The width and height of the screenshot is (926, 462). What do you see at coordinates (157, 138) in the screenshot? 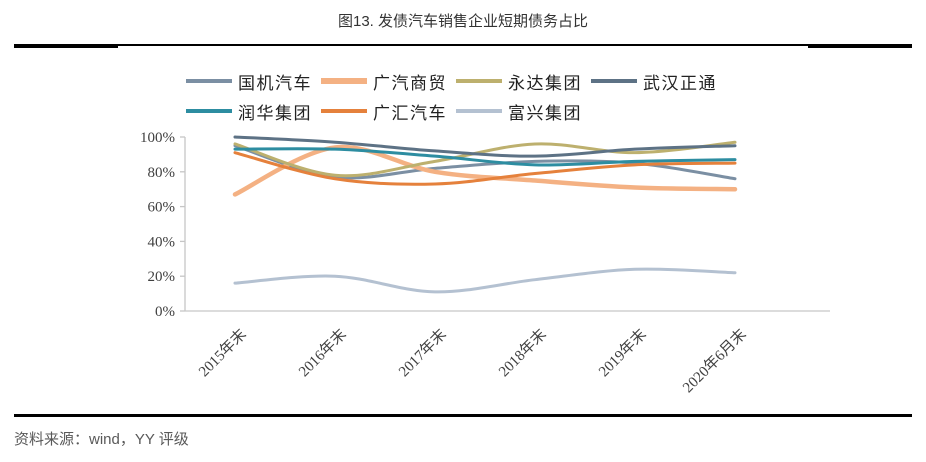
I see `y-tick-label: 100%` at bounding box center [157, 138].